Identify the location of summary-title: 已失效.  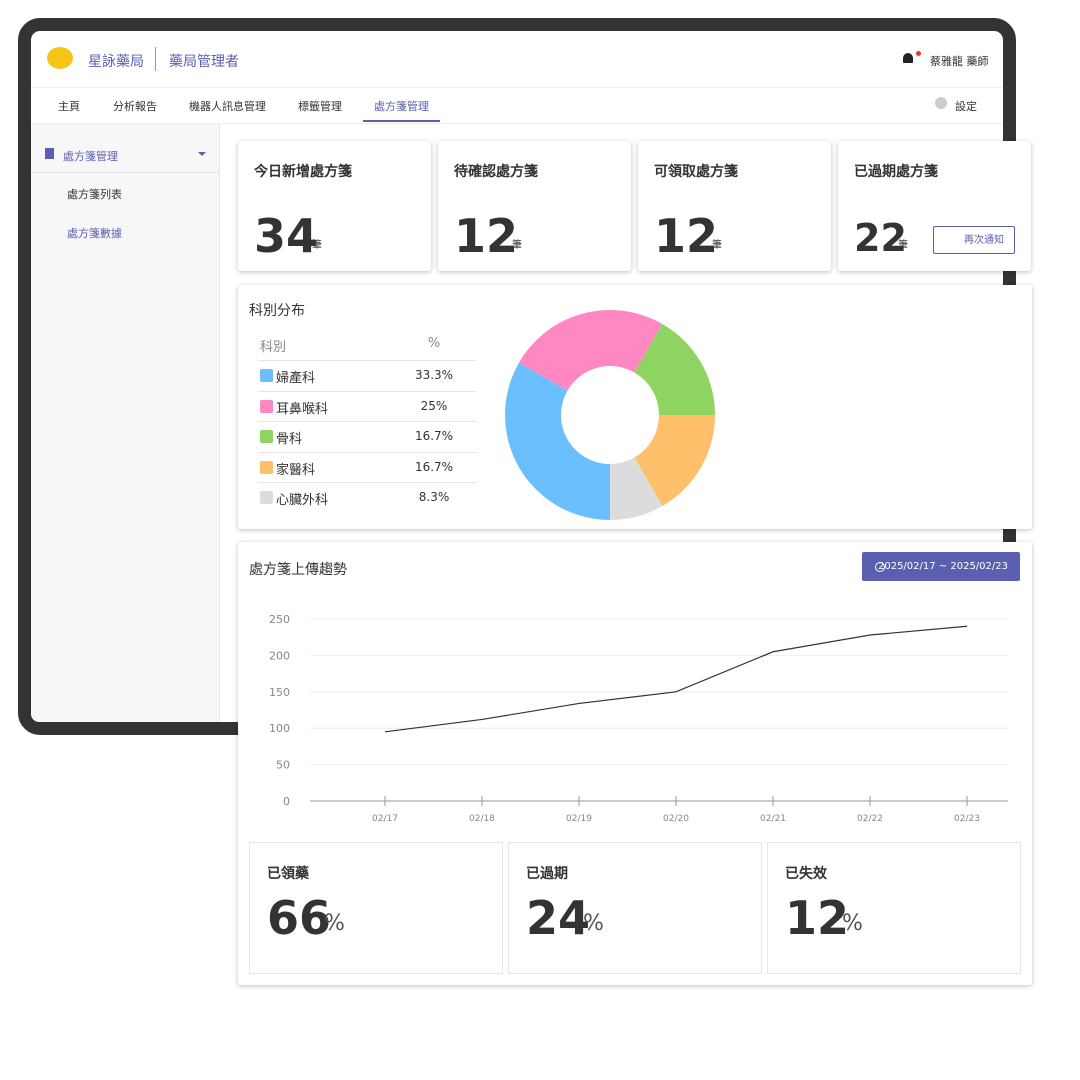
(806, 874).